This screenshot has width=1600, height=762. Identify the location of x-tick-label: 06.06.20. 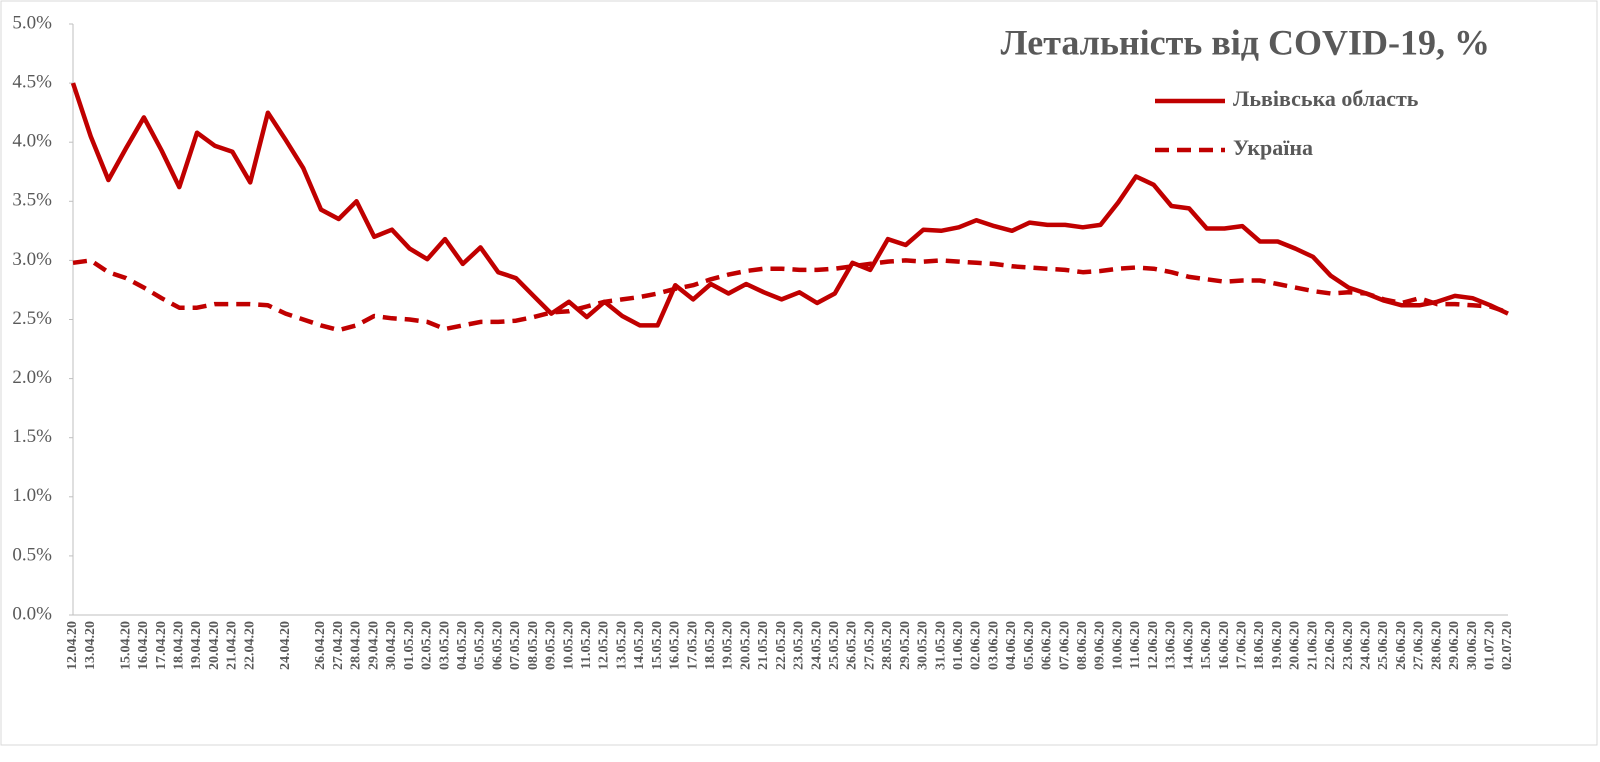
(1047, 645).